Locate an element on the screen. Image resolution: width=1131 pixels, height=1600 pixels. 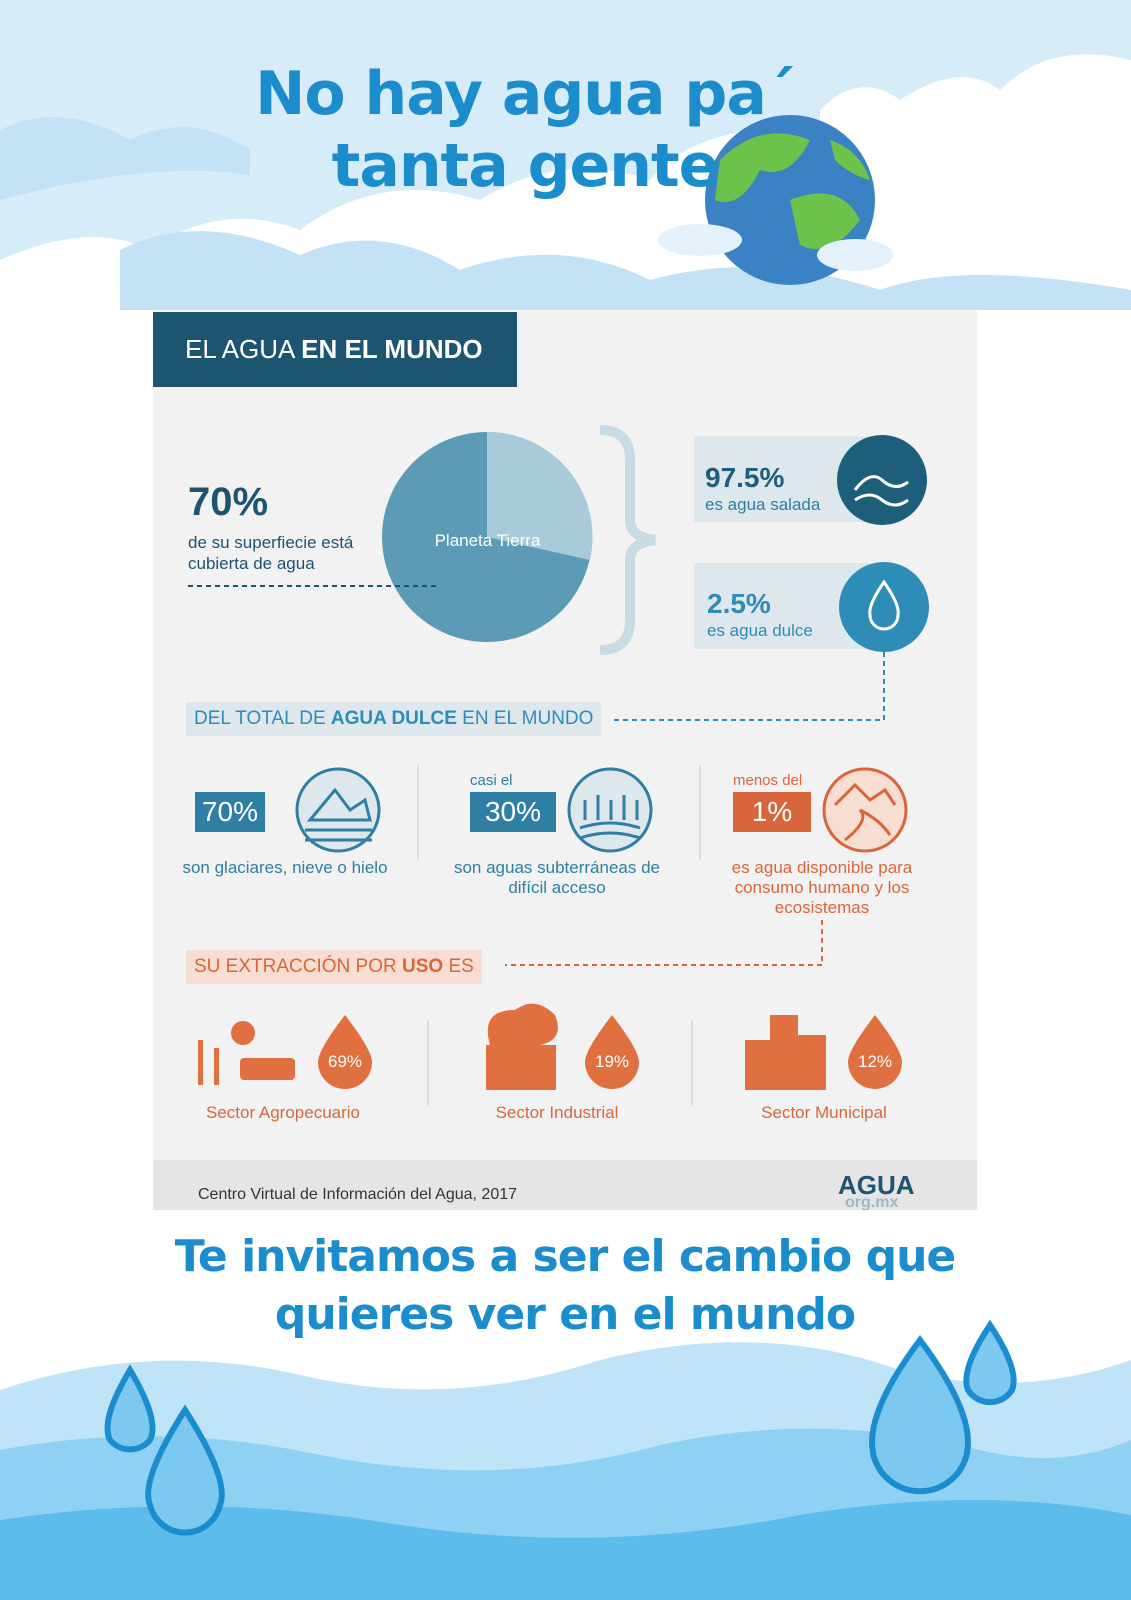
text-bold: USO is located at coordinates (422, 966).